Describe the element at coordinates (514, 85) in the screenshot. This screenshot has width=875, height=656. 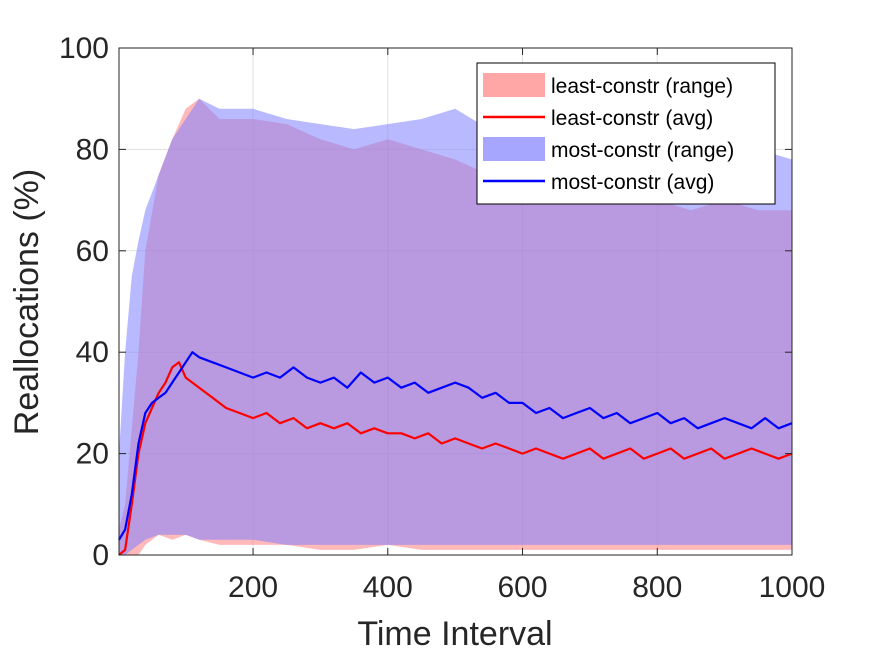
I see `legend-swatch-least-constr-range` at that location.